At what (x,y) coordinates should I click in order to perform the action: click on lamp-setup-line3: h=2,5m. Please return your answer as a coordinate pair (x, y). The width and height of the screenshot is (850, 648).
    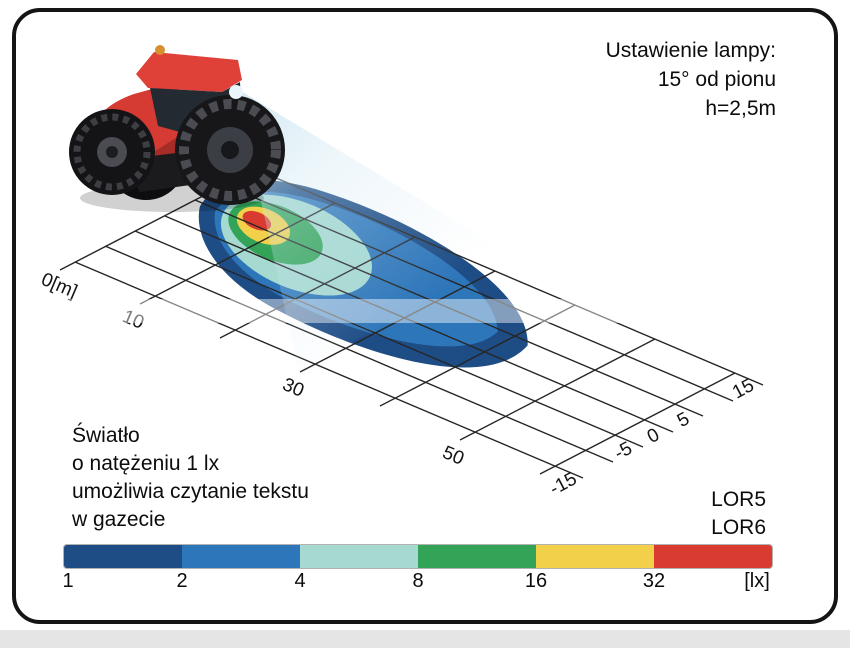
    Looking at the image, I should click on (740, 108).